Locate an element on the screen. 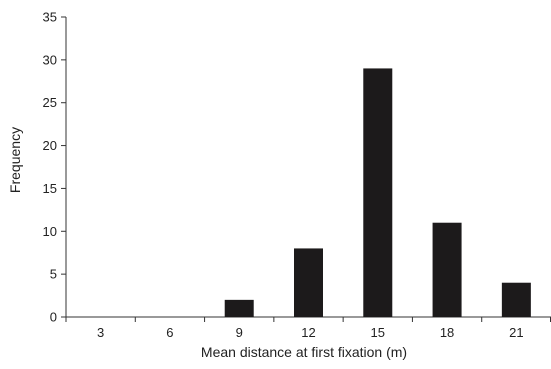 The height and width of the screenshot is (369, 551). y-tick-label: 5 is located at coordinates (53, 274).